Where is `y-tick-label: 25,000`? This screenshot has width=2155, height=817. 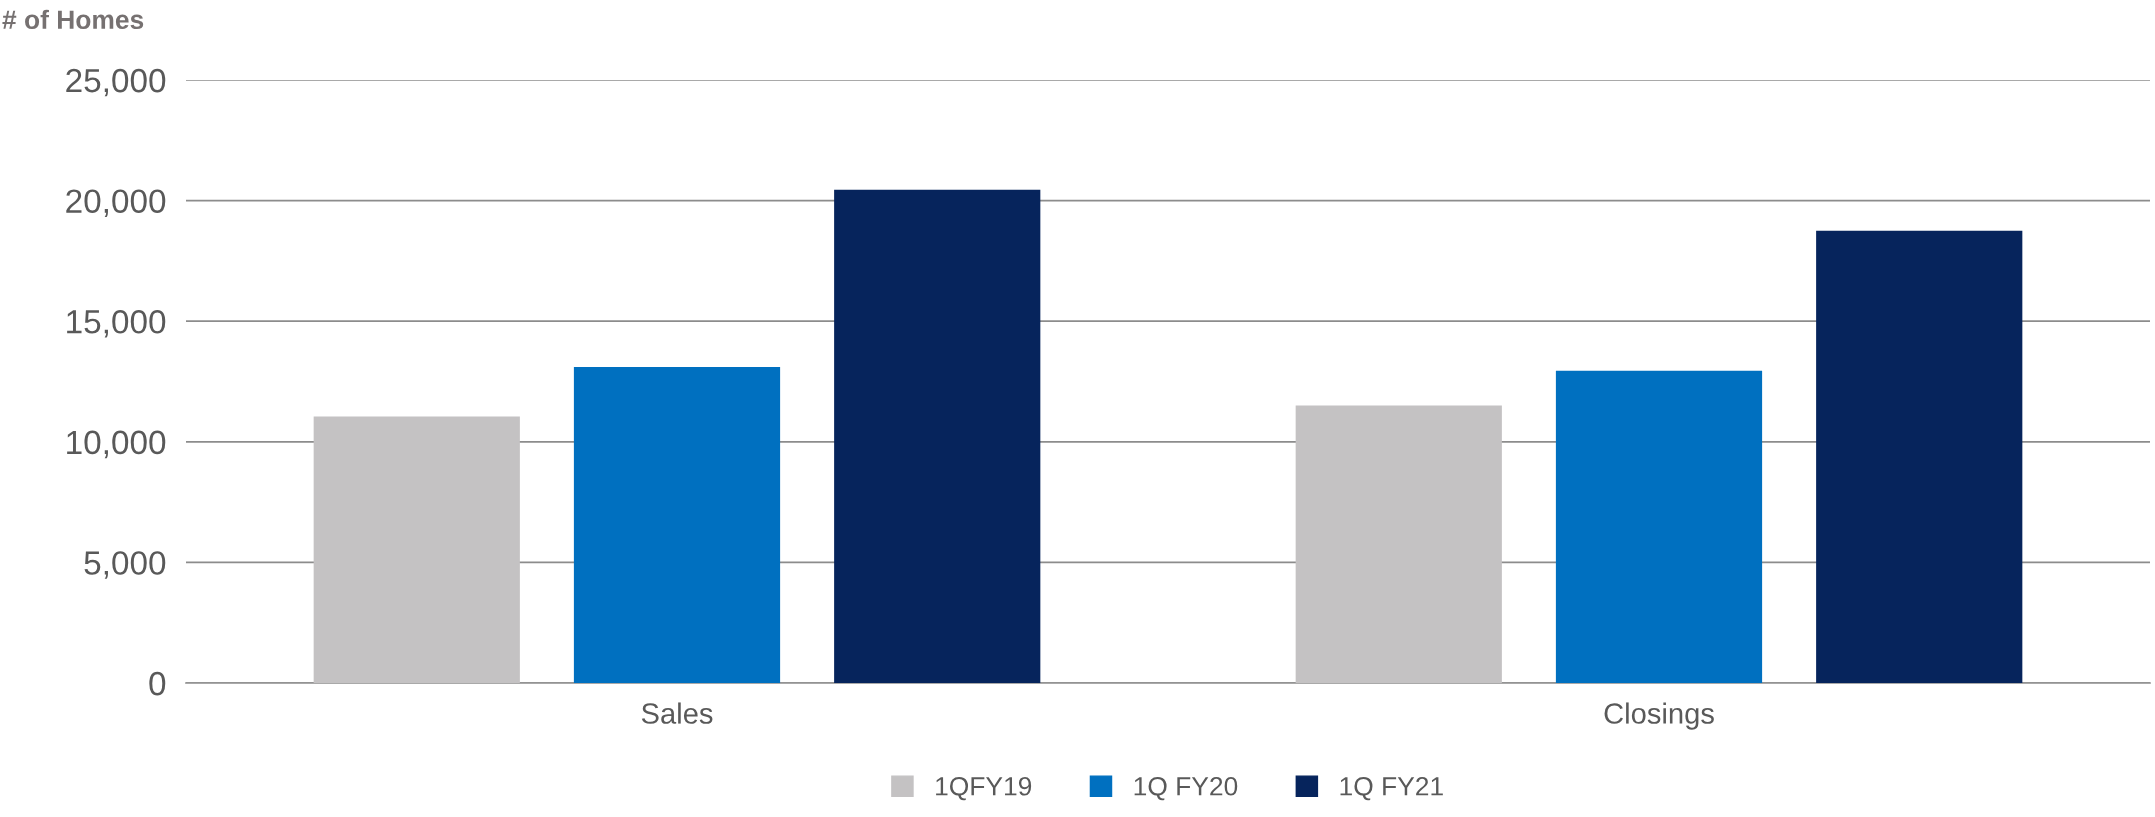
y-tick-label: 25,000 is located at coordinates (116, 82).